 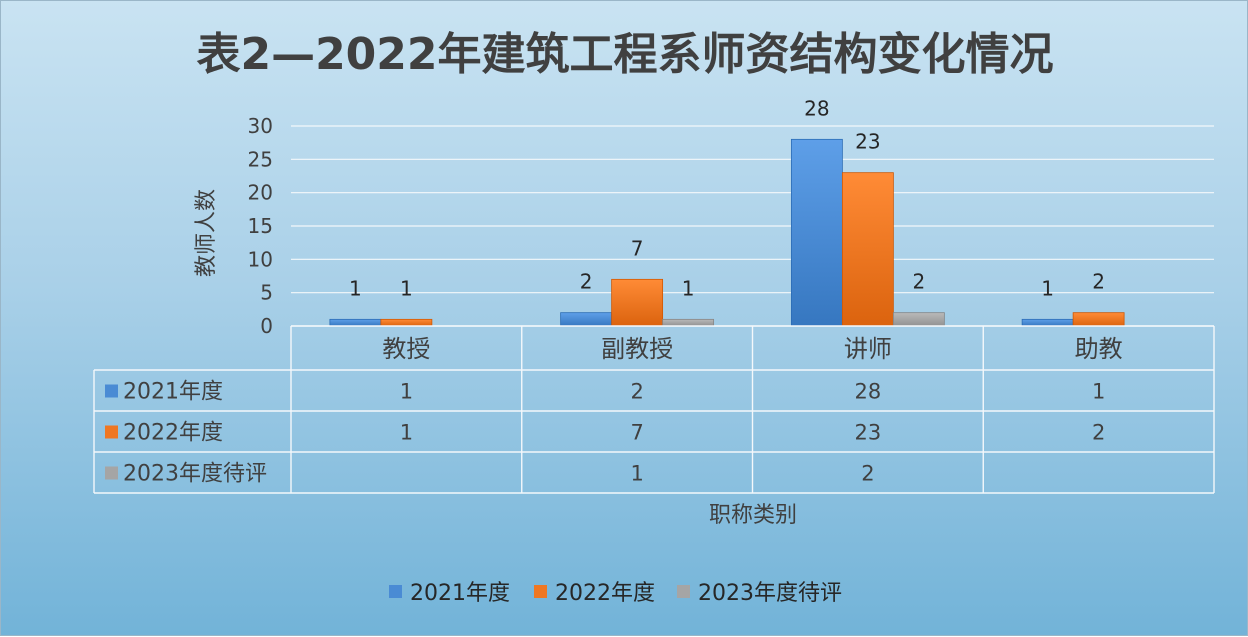 I want to click on y-tick-label: 0, so click(x=266, y=326).